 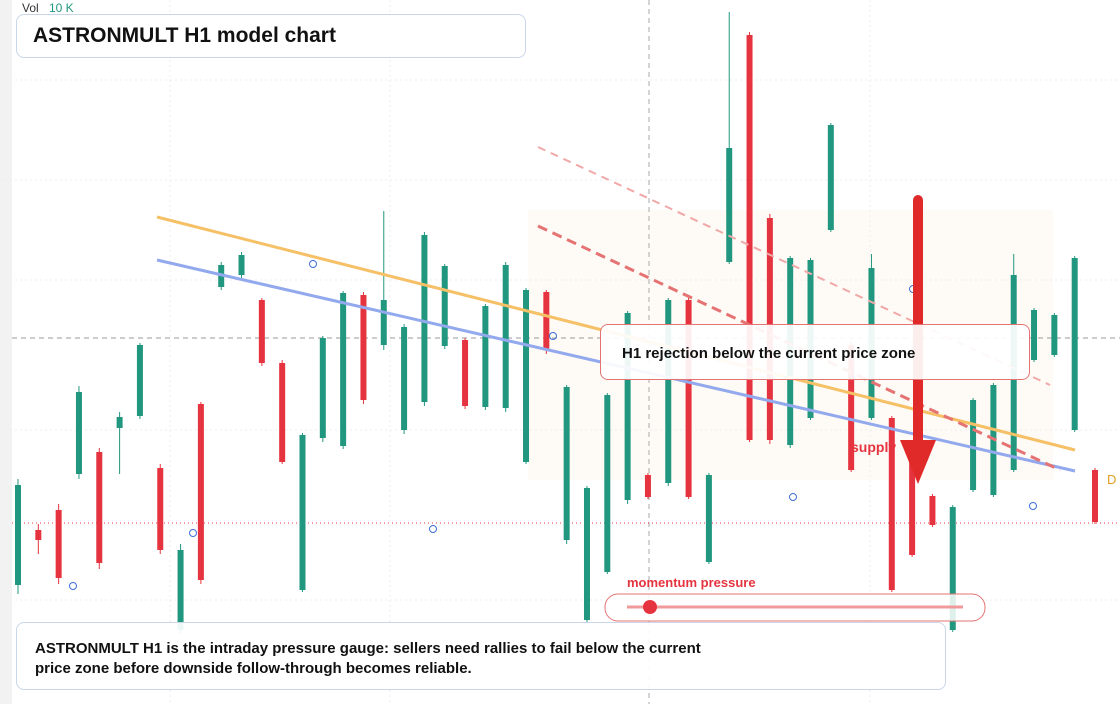 I want to click on volume-scale: 10 K, so click(x=61, y=8).